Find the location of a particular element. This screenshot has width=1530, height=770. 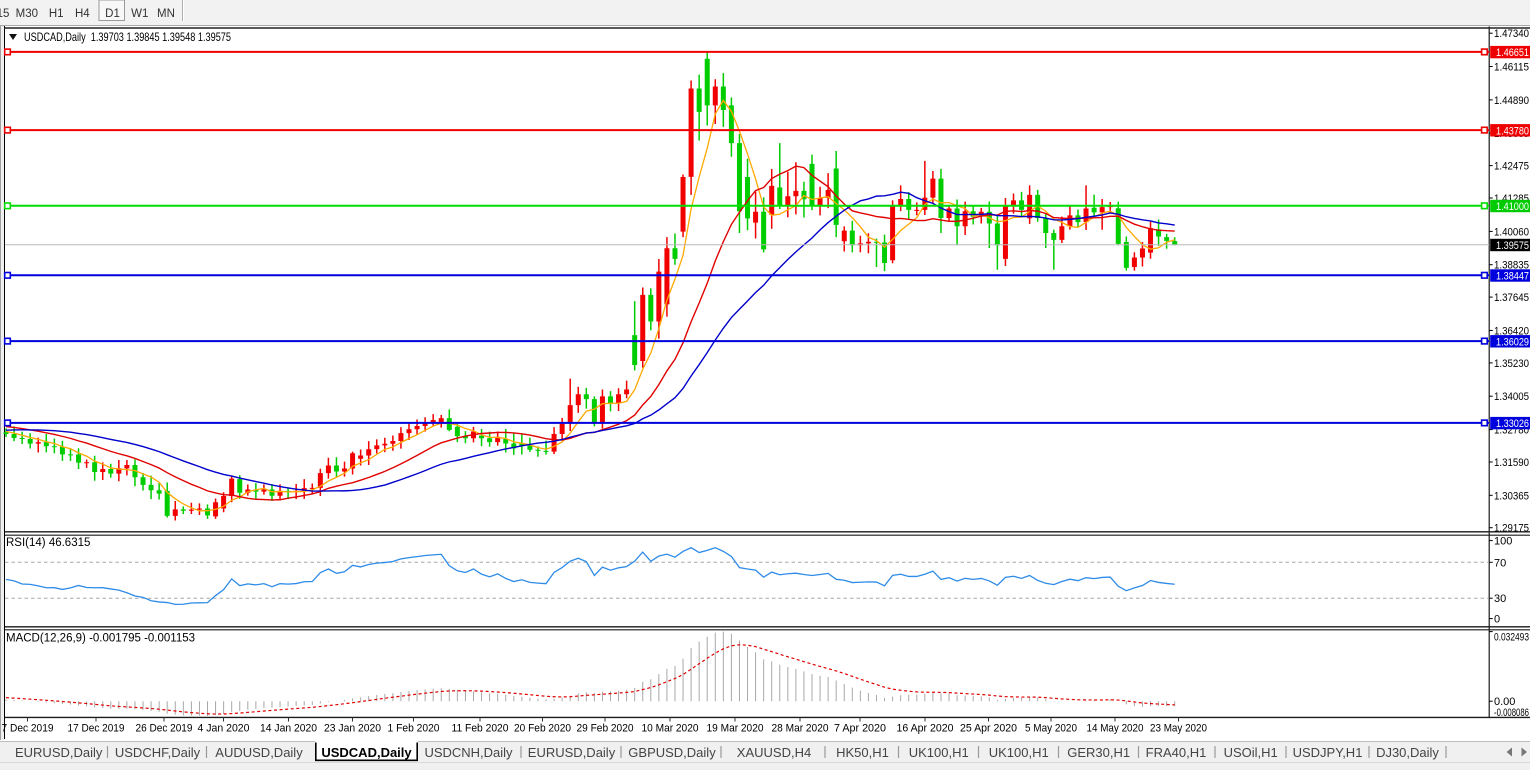

svg-text: 1.43780 is located at coordinates (1512, 131).